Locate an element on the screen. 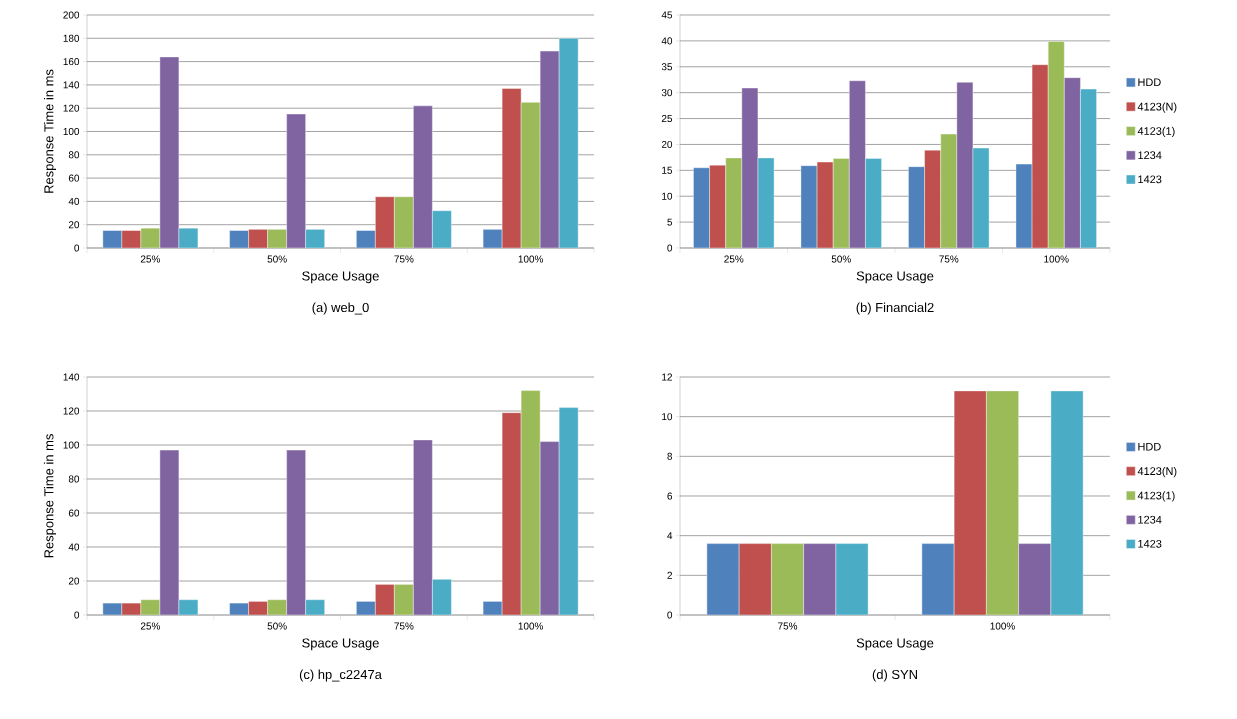  text: (c) hp_c2247a is located at coordinates (340, 675).